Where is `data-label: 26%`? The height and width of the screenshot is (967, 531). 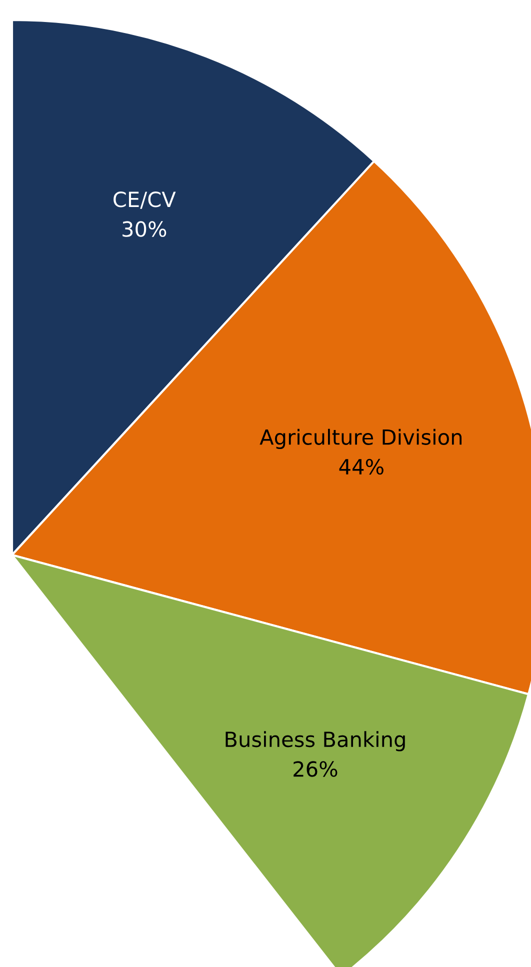
data-label: 26% is located at coordinates (316, 769).